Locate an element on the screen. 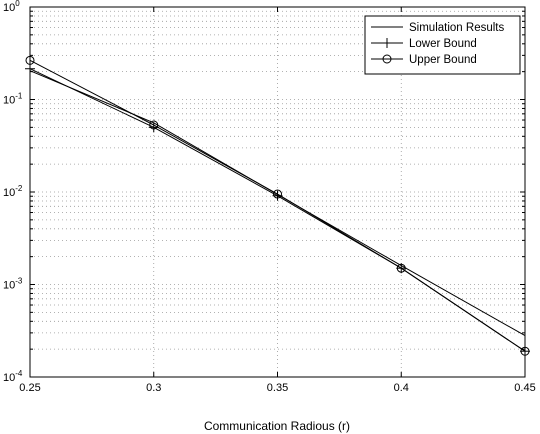 The height and width of the screenshot is (434, 540). legend-box is located at coordinates (442, 45).